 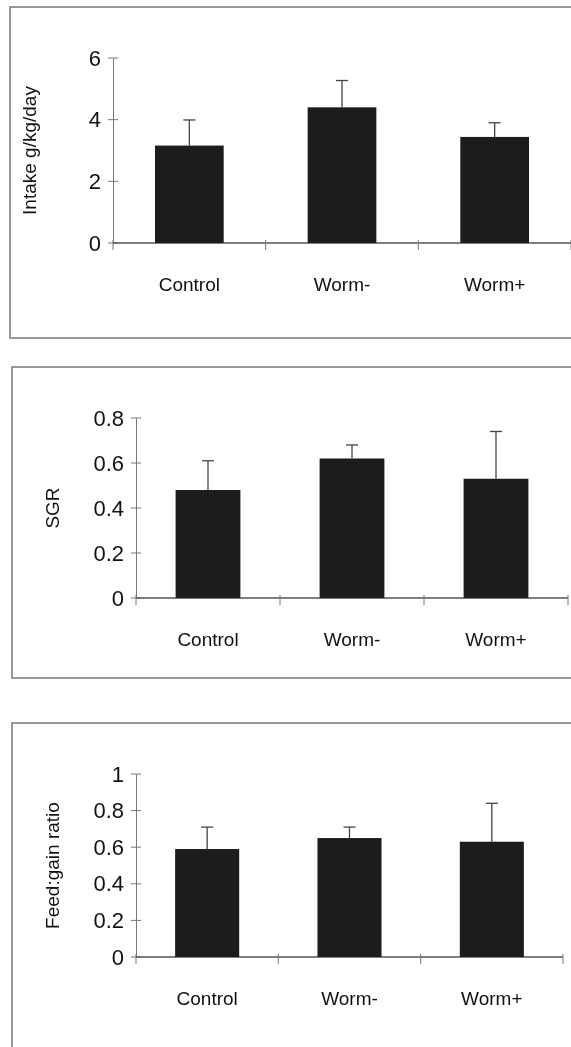 I want to click on y-tick-label: 2, so click(x=94, y=181).